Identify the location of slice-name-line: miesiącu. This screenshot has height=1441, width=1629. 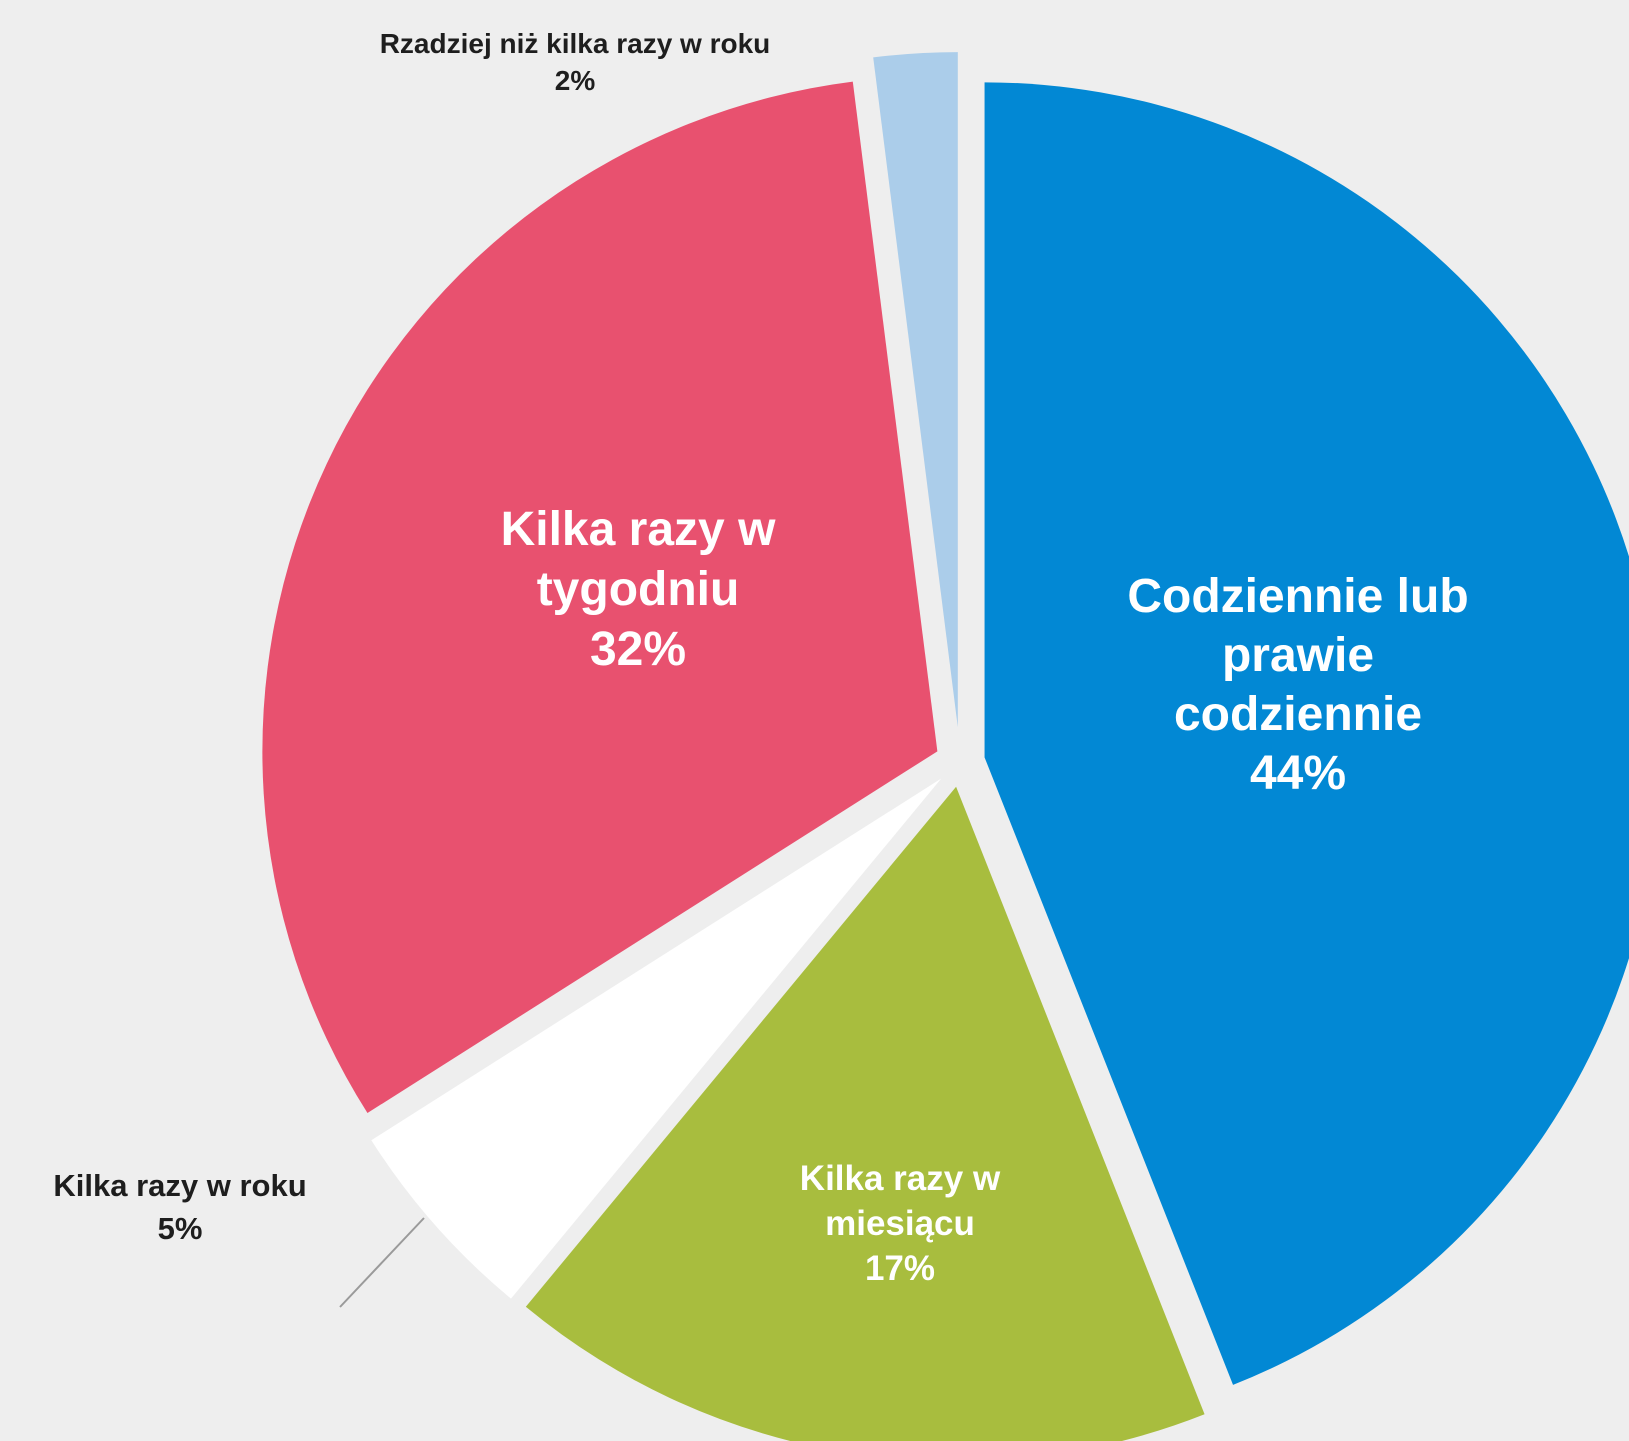
(900, 1223).